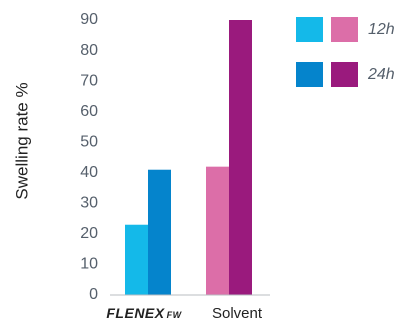  I want to click on category-label-flenex: FLENEX FW, so click(144, 313).